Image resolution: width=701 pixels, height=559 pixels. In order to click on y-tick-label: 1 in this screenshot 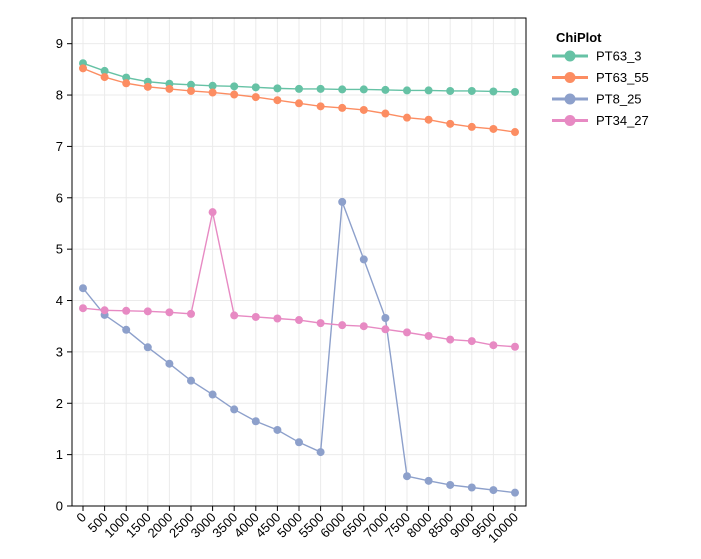, I will do `click(59, 454)`.